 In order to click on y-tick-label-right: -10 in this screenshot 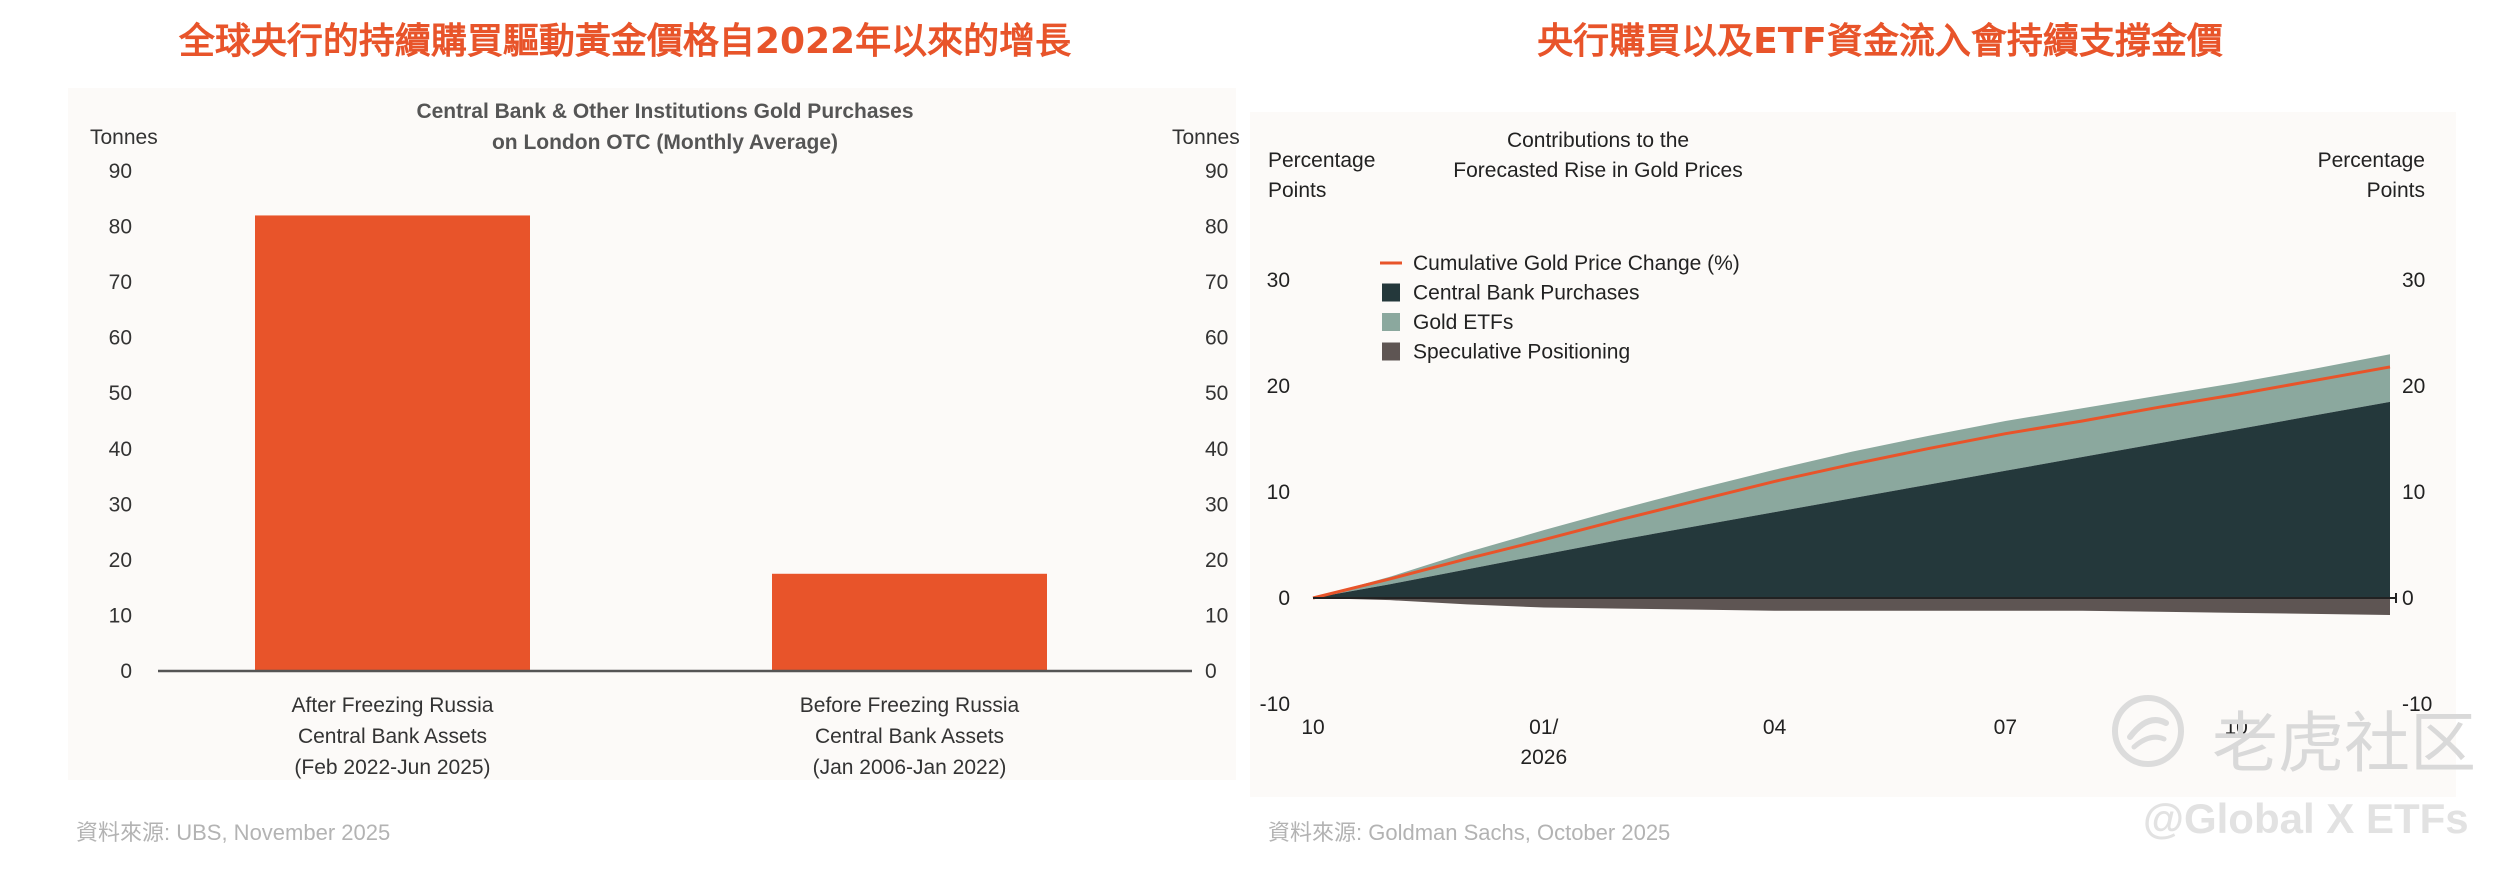, I will do `click(2417, 704)`.